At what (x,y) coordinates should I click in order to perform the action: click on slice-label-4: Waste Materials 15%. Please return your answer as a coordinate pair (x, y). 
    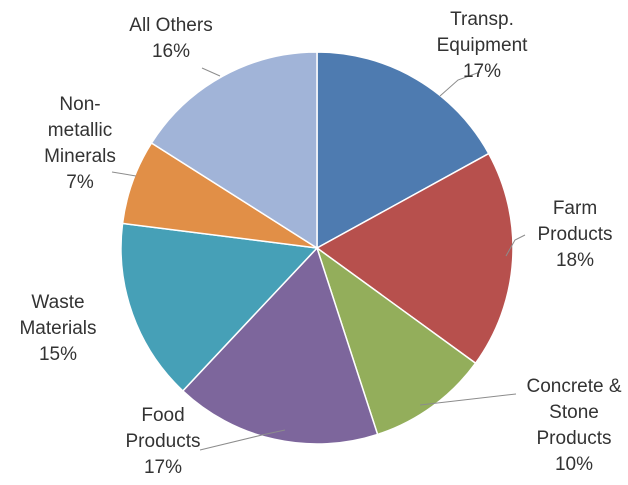
    Looking at the image, I should click on (57, 328).